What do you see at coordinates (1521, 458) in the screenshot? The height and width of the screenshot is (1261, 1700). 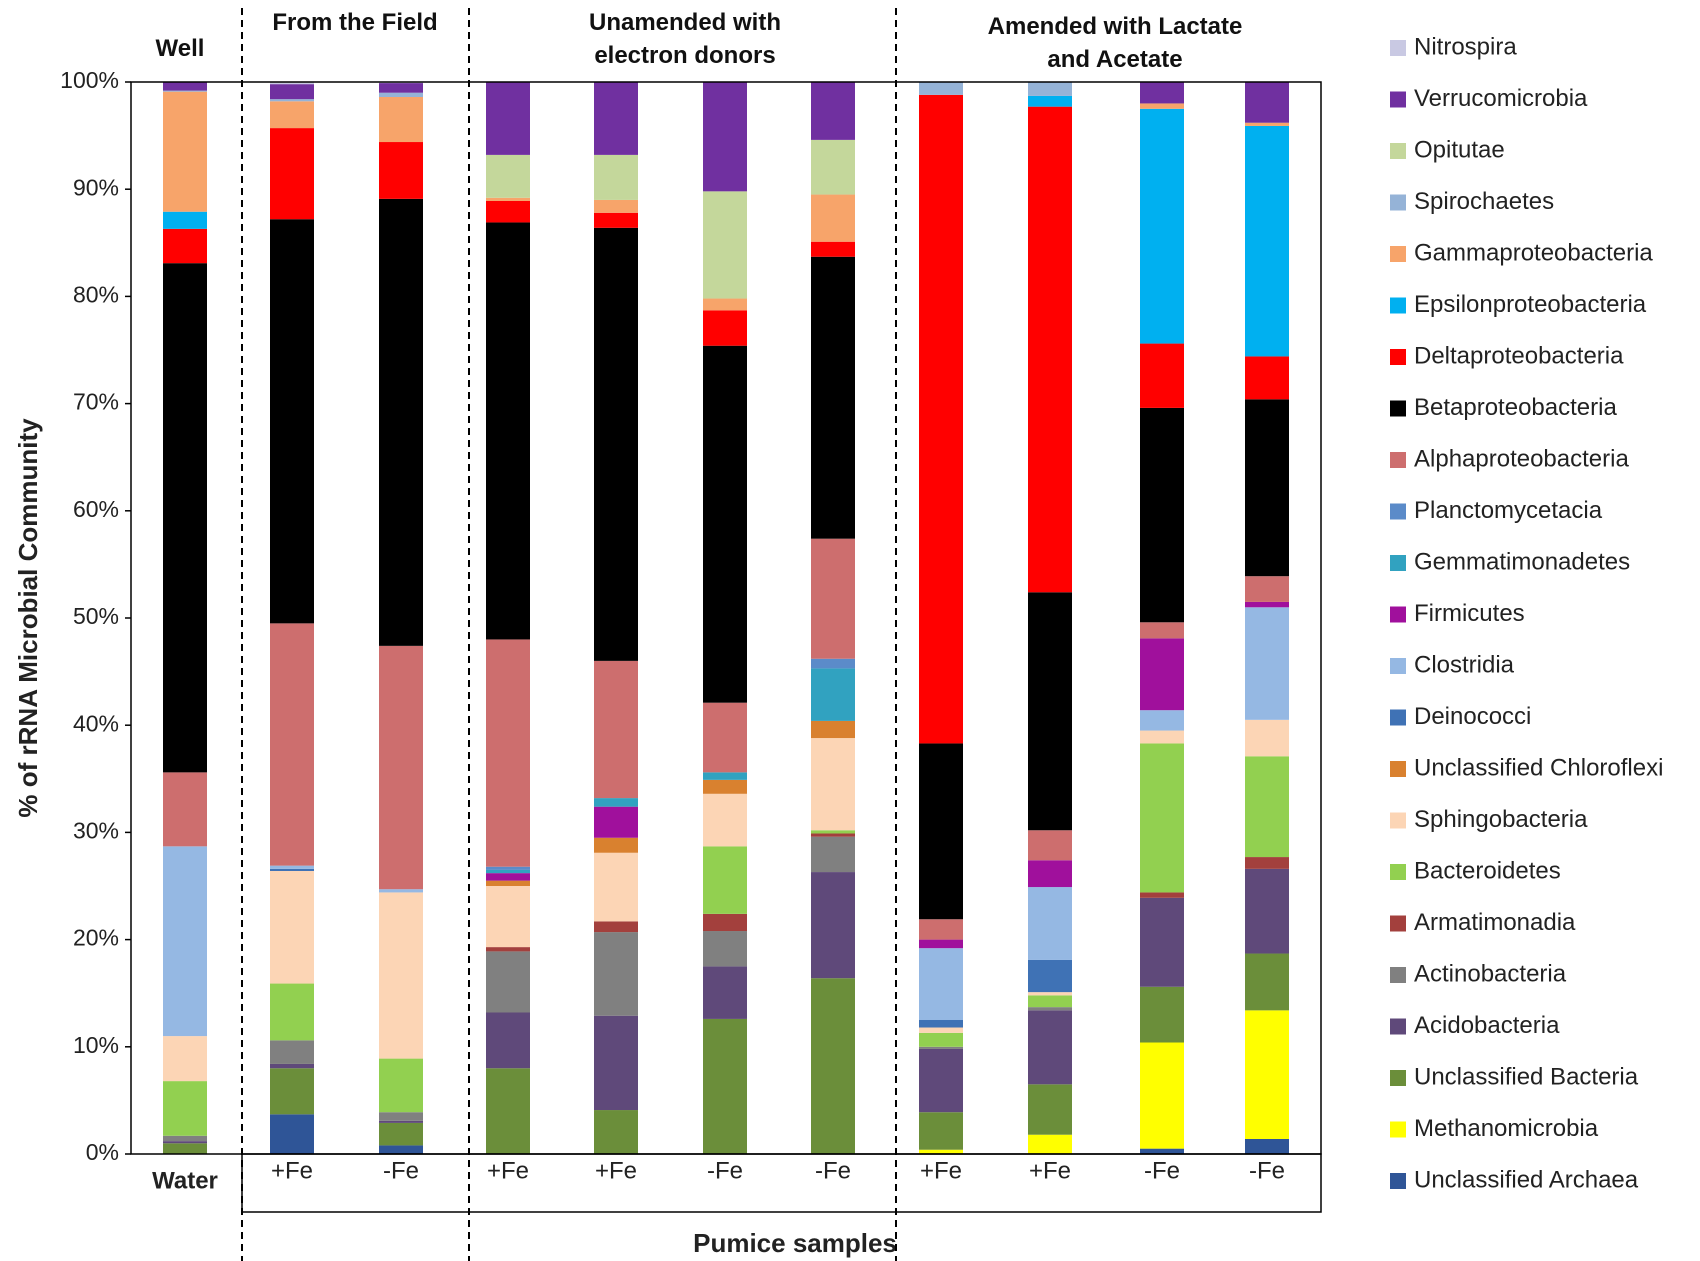 I see `legend-label: Alphaproteobacteria` at bounding box center [1521, 458].